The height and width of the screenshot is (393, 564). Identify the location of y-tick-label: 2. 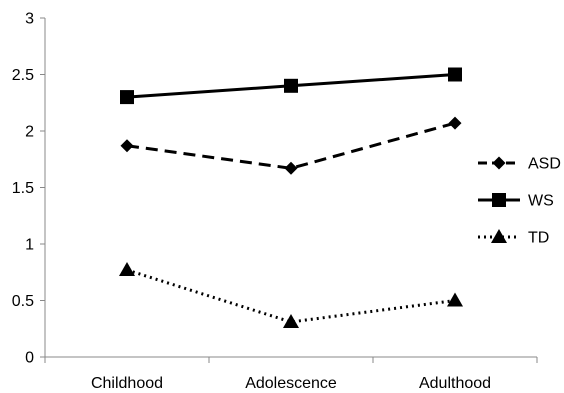
(29, 132).